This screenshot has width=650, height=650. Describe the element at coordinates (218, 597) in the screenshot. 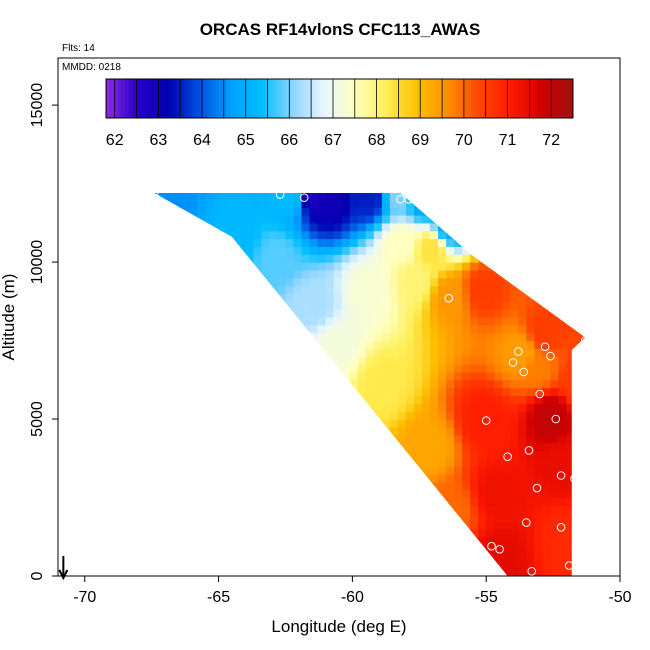

I see `x-tick-label: -65` at that location.